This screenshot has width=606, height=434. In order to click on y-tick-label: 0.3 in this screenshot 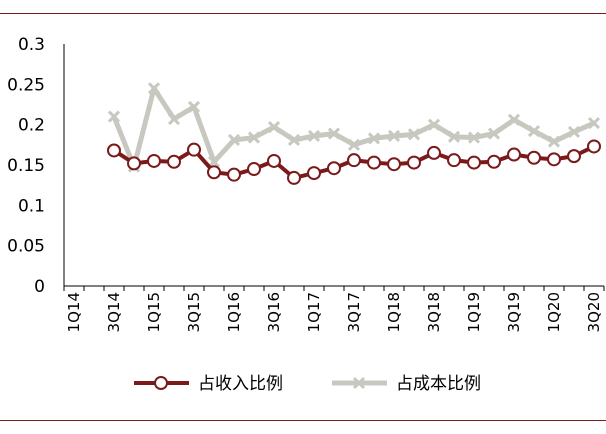, I will do `click(31, 45)`.